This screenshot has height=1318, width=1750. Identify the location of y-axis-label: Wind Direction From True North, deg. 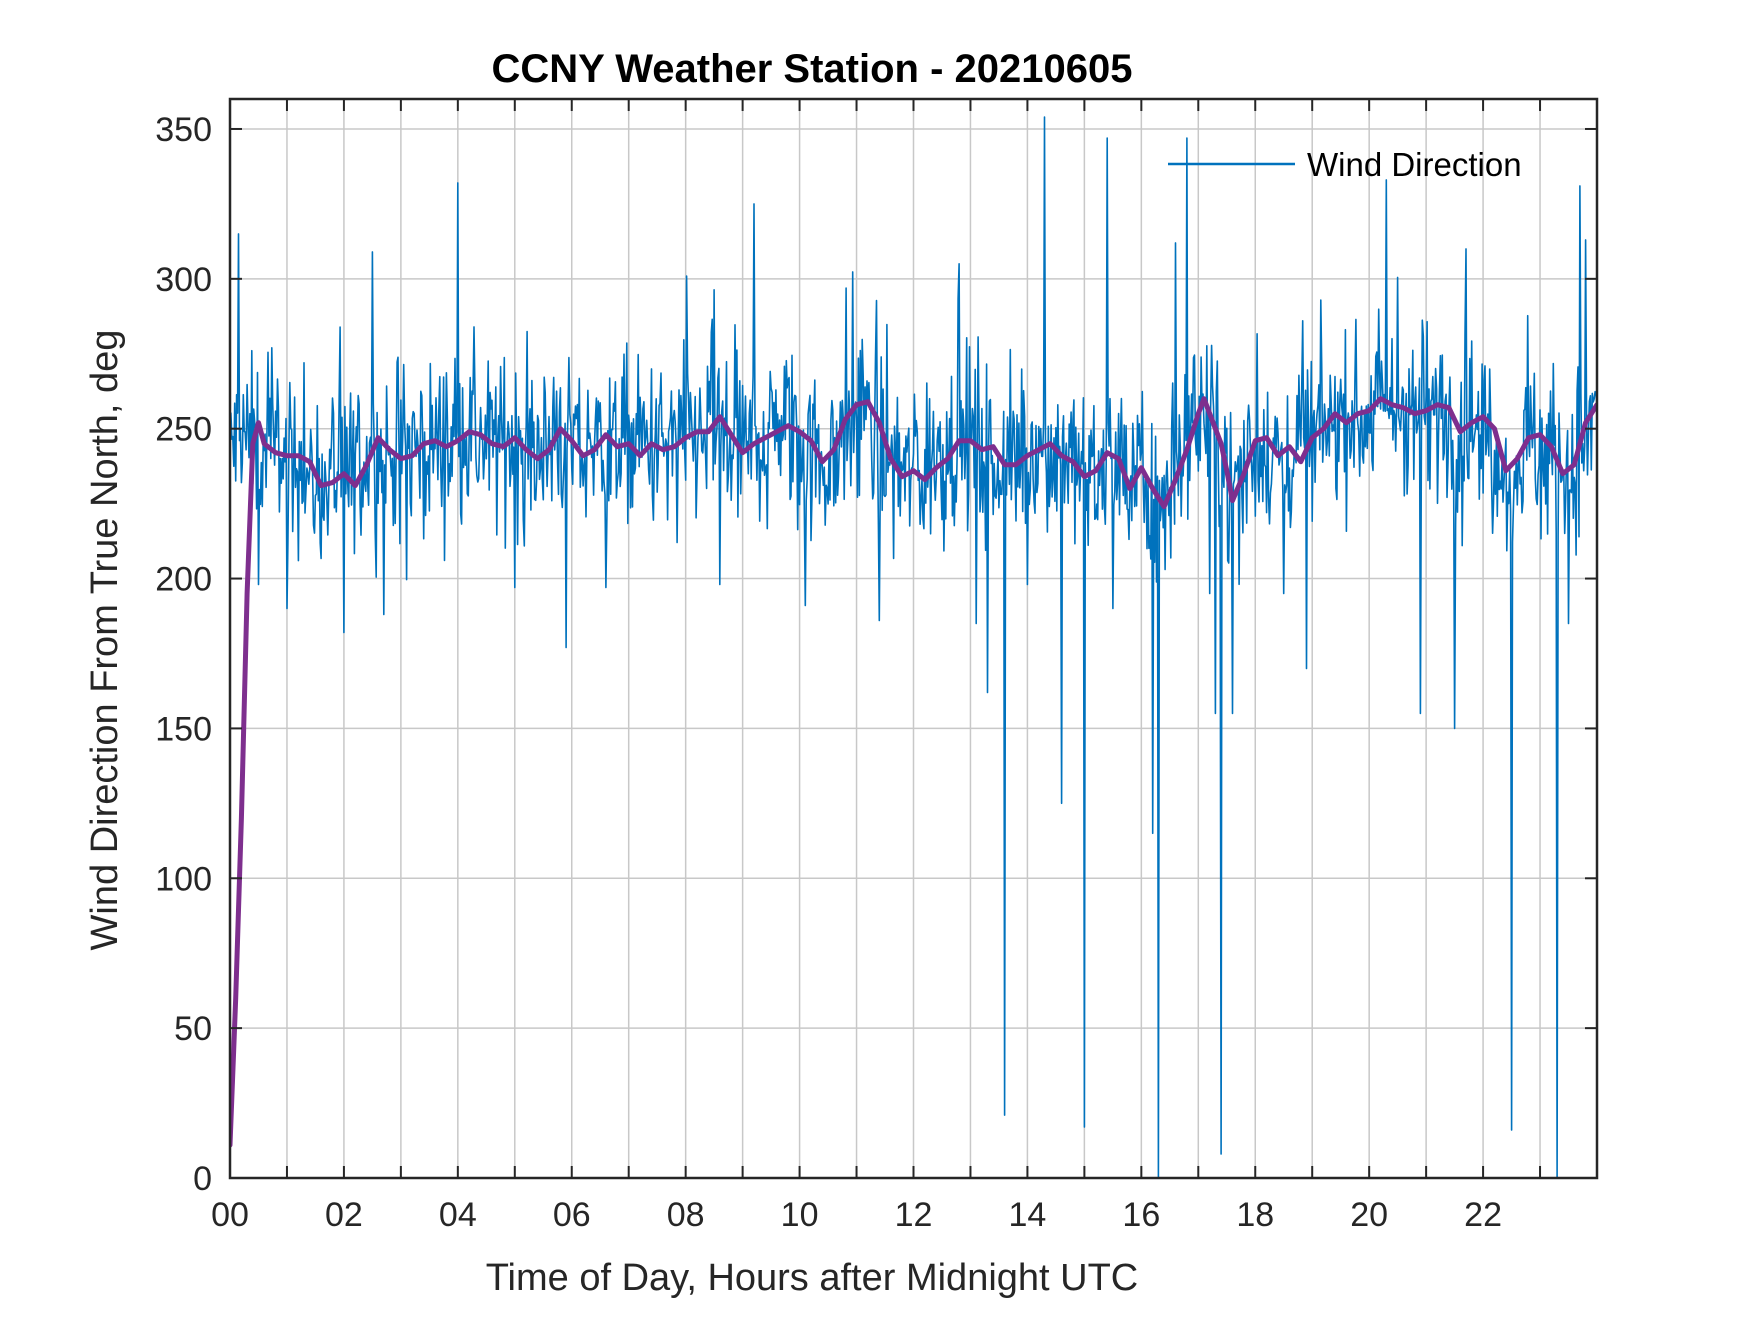
(105, 640).